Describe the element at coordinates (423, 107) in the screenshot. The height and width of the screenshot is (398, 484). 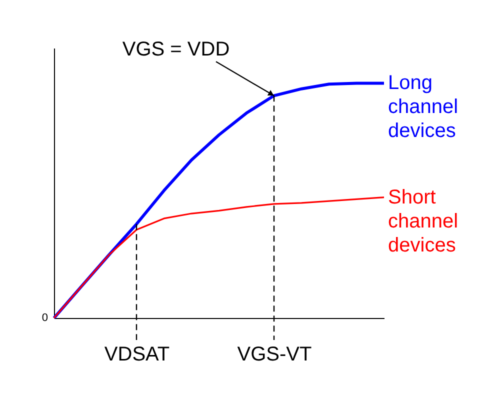
I see `series-label: Long channel devices` at that location.